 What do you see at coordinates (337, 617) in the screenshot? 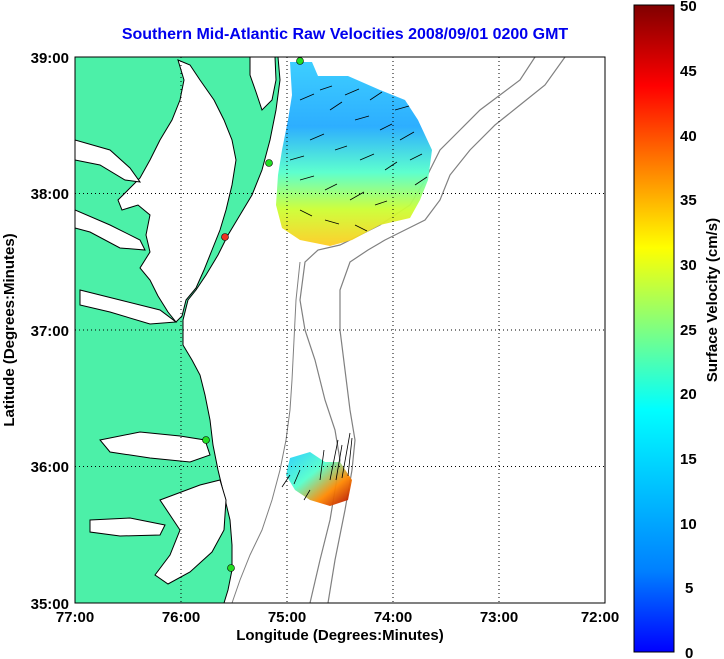
I see `x-axis-ticks: 77:00 76:00 75:00 74:00 73:00 72:00` at bounding box center [337, 617].